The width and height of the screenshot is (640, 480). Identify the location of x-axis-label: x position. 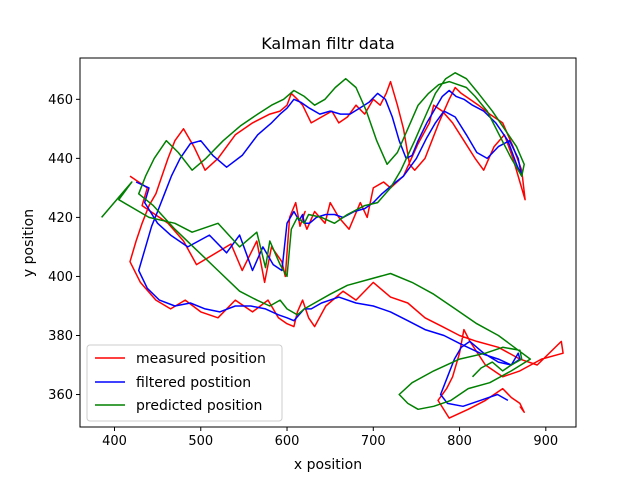
(328, 465).